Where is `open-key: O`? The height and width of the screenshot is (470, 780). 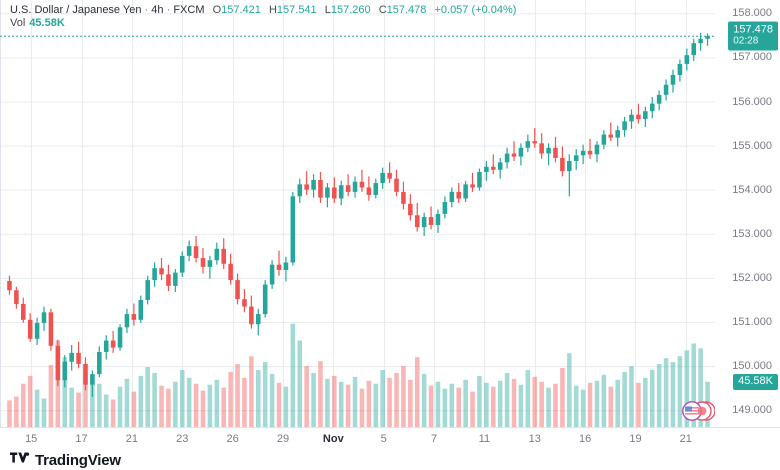 open-key: O is located at coordinates (217, 10).